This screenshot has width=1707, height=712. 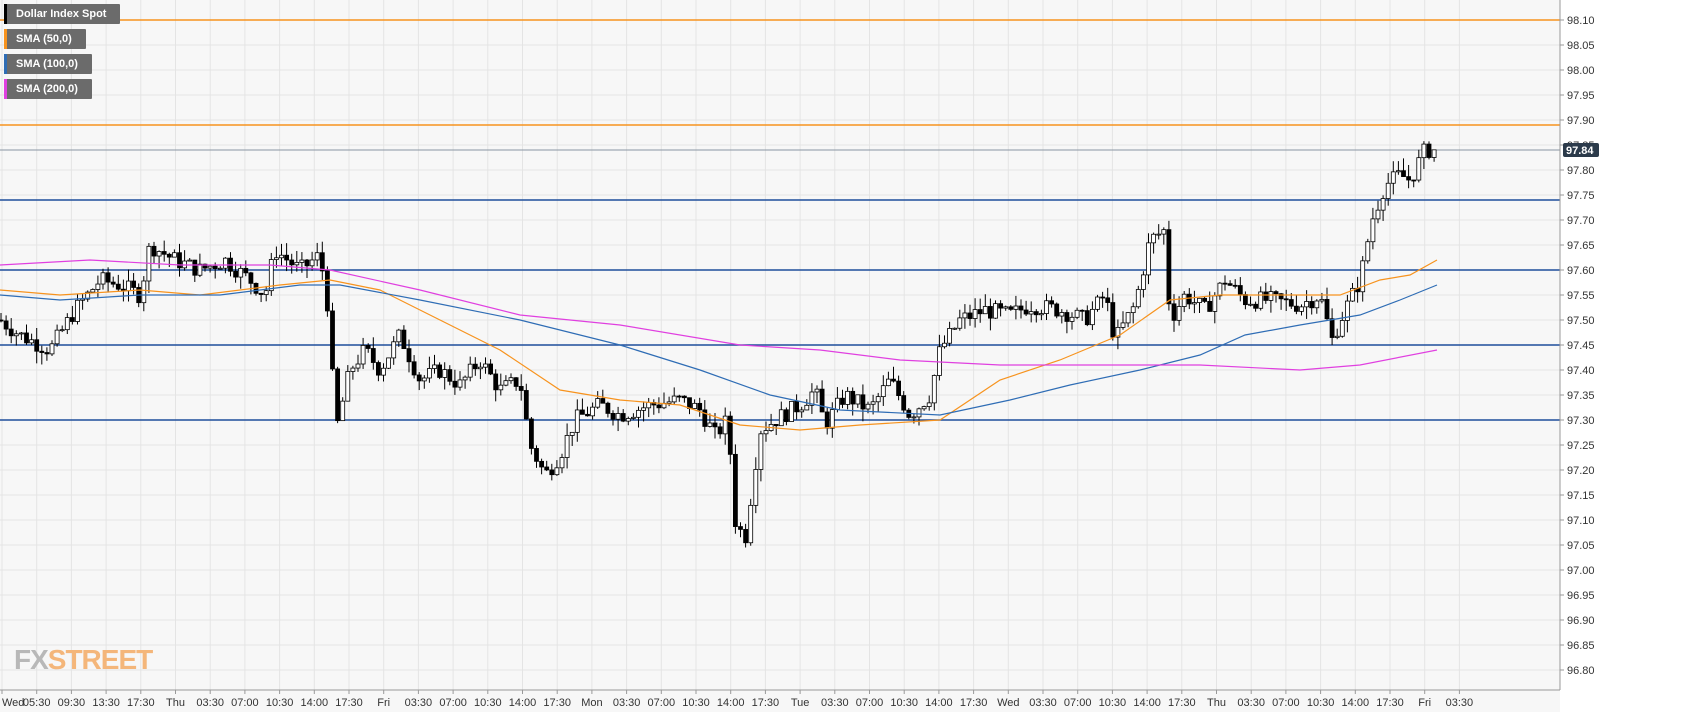 I want to click on legend-item-dollar-index: Dollar Index Spot, so click(x=62, y=14).